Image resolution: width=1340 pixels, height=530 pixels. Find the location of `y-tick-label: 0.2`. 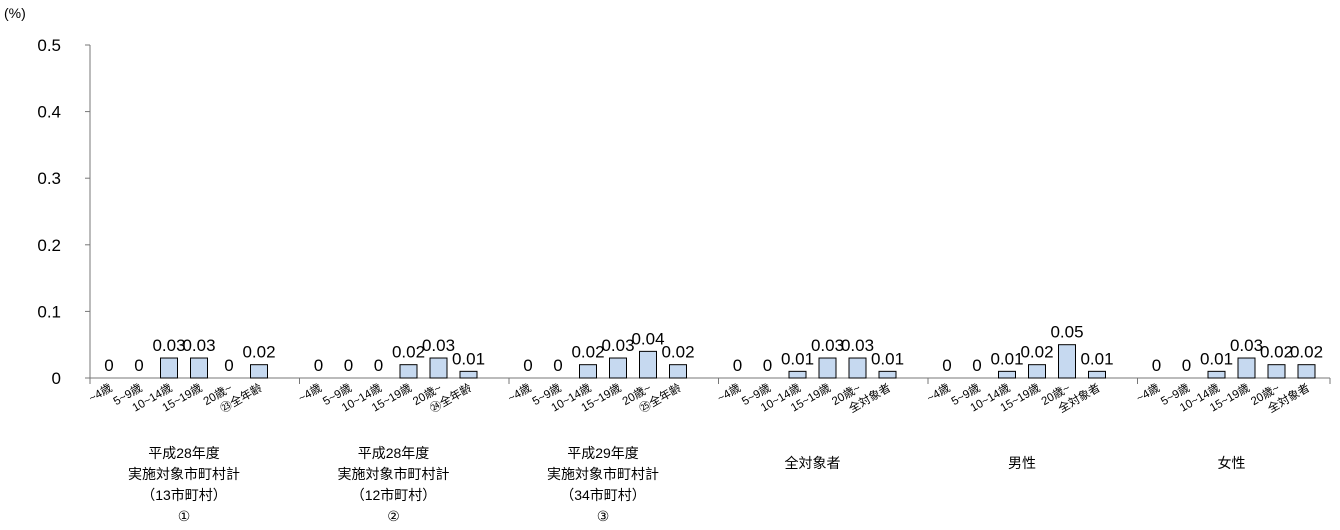

y-tick-label: 0.2 is located at coordinates (49, 245).